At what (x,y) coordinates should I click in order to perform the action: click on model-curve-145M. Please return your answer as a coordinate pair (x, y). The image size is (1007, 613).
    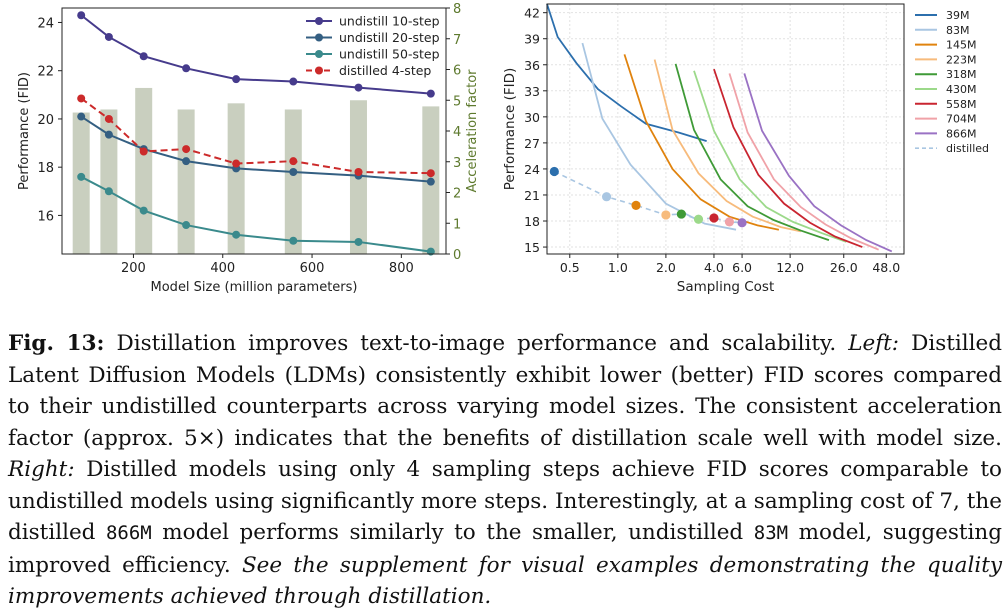
    Looking at the image, I should click on (701, 142).